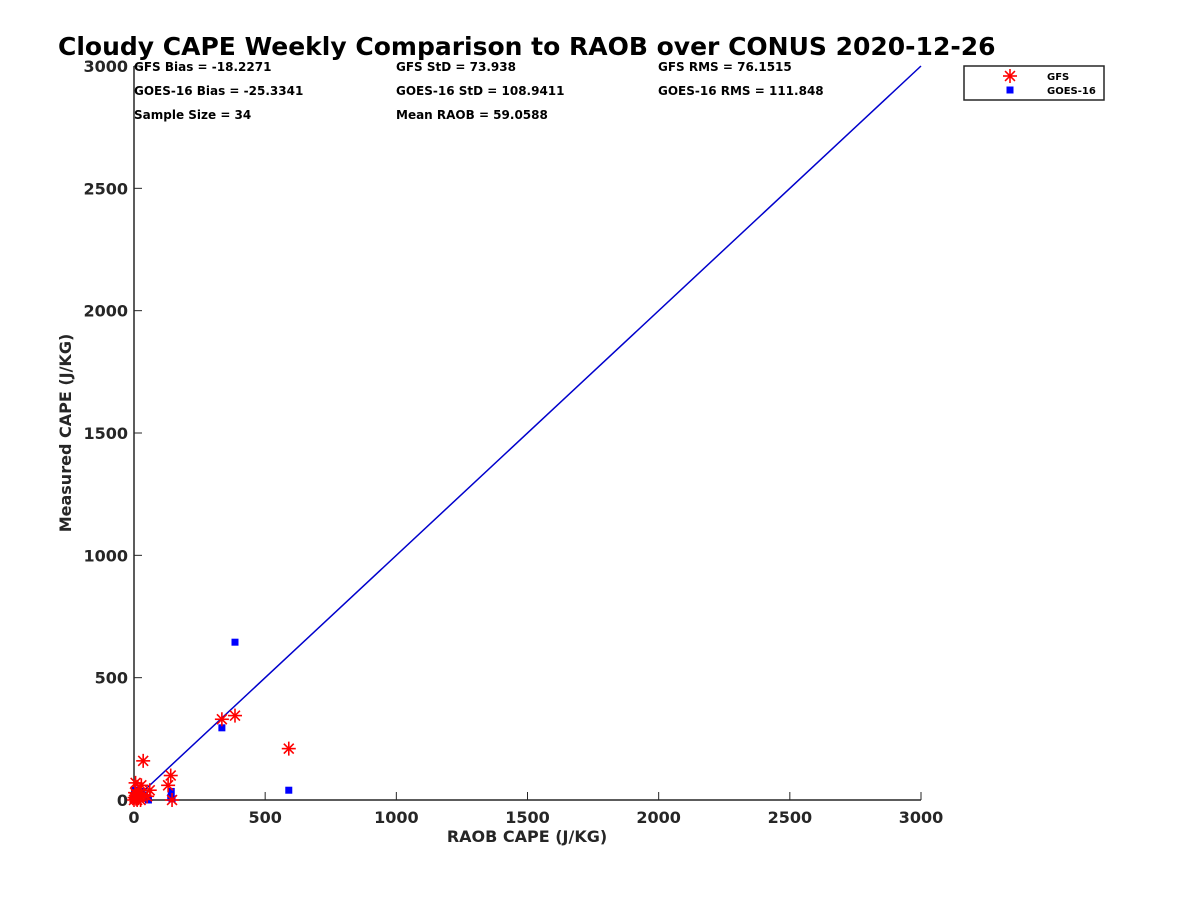 This screenshot has height=900, width=1200. Describe the element at coordinates (456, 67) in the screenshot. I see `stat-text: GFS StD = 73.938` at that location.